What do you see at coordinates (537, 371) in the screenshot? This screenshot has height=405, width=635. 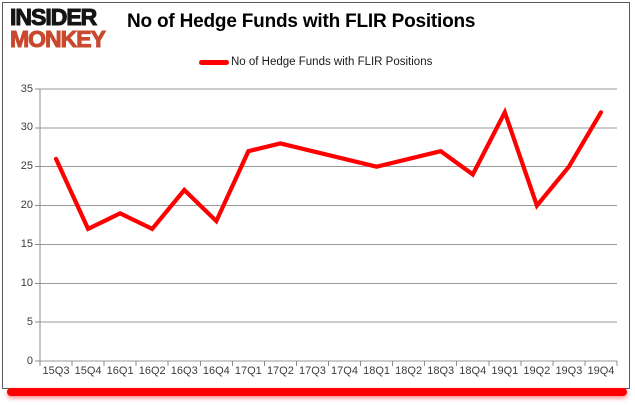 I see `x-axis-tick-label: 19Q2` at bounding box center [537, 371].